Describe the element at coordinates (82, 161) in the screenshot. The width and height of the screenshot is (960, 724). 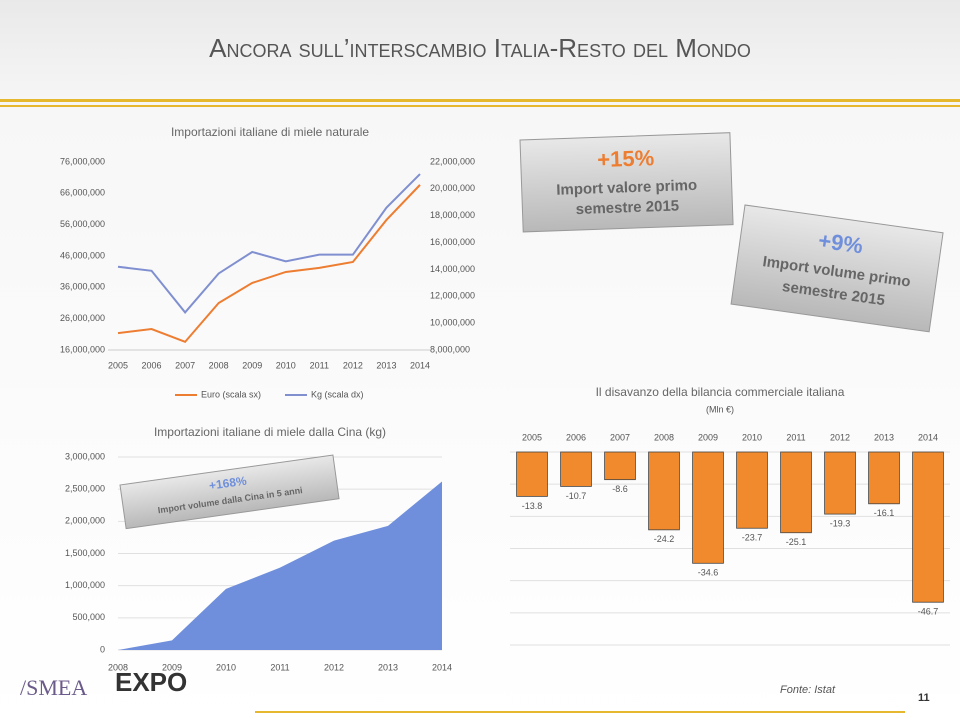
I see `y-tick-label: 76,000,000` at that location.